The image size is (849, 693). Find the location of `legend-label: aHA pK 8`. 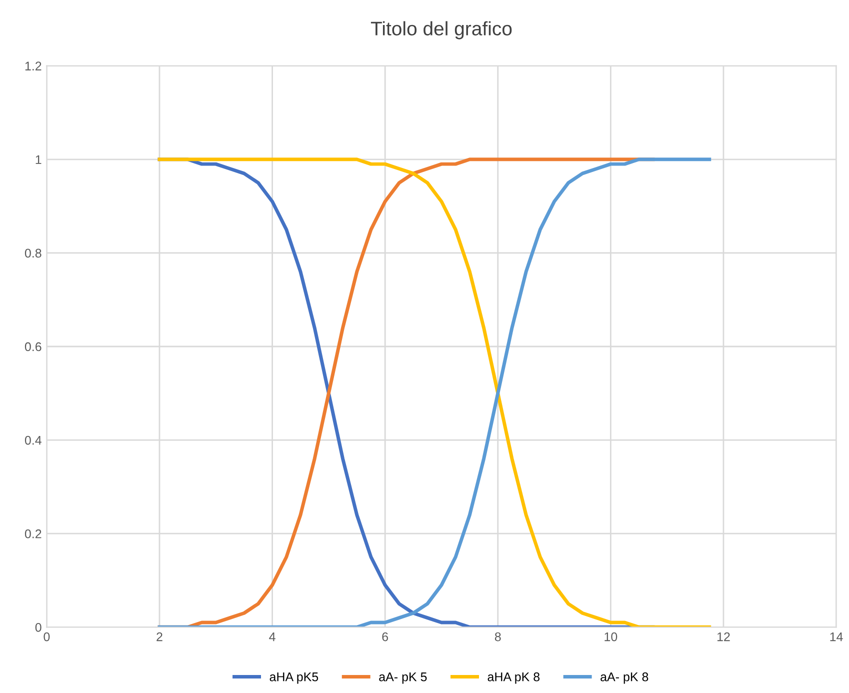

legend-label: aHA pK 8 is located at coordinates (514, 678).